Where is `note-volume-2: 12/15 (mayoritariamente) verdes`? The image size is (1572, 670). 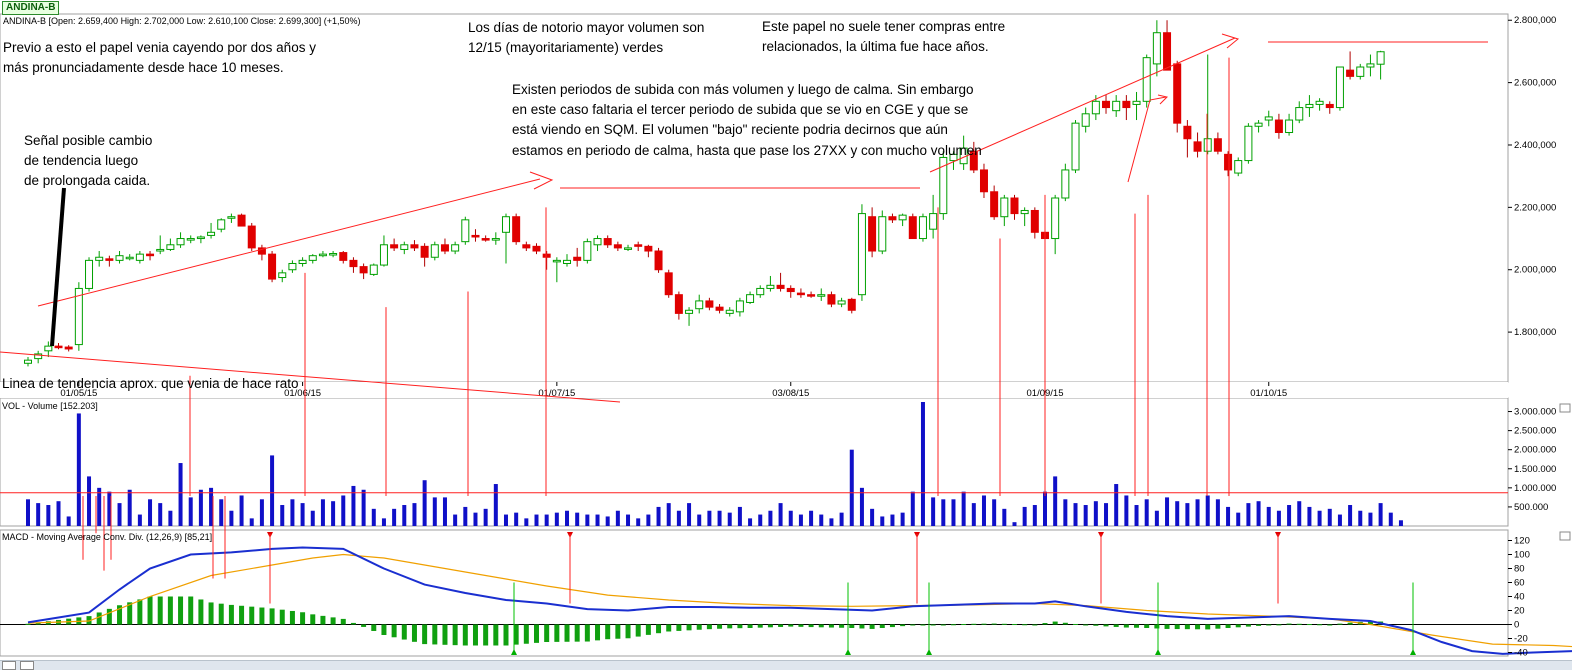
note-volume-2: 12/15 (mayoritariamente) verdes is located at coordinates (565, 47).